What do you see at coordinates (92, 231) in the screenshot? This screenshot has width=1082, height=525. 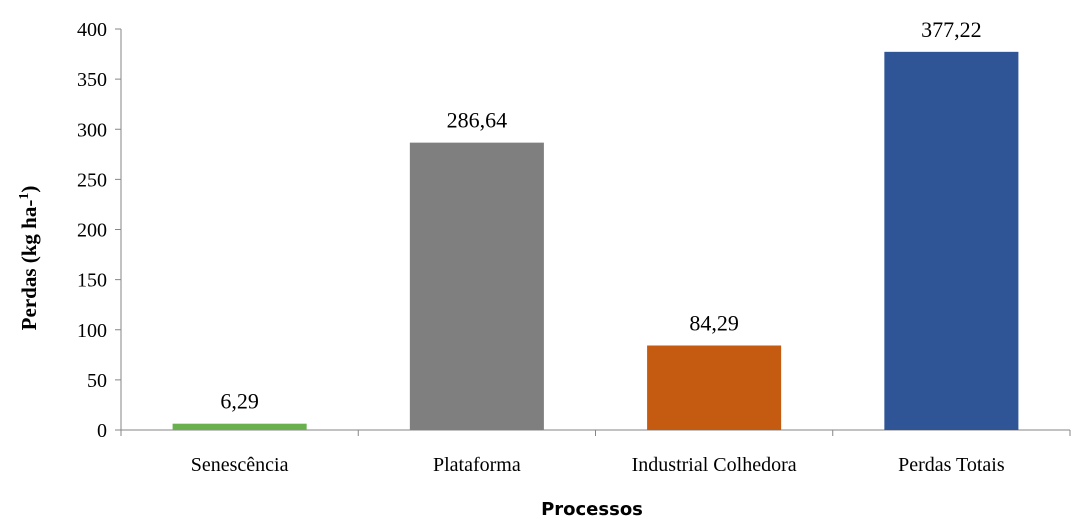 I see `y-tick-label: 200` at bounding box center [92, 231].